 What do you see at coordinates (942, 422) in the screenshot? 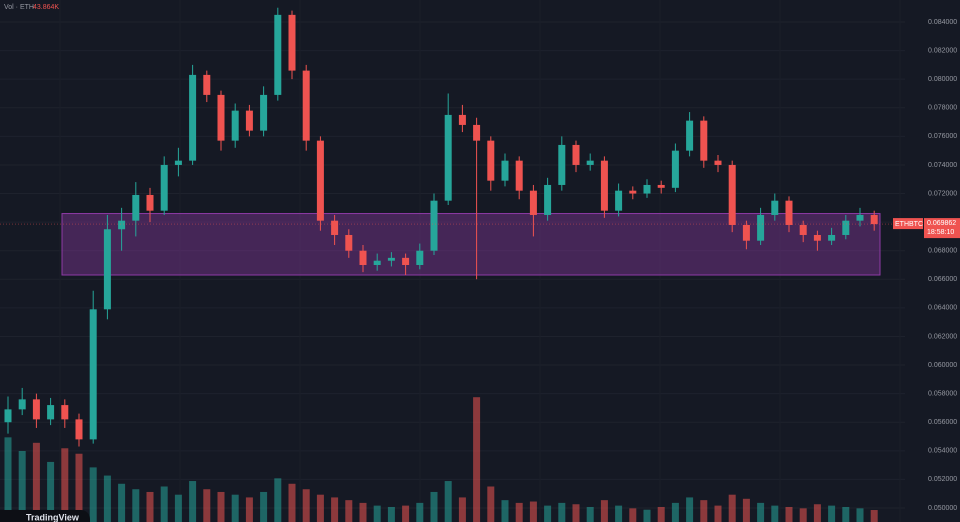
I see `y-tick-label: 0.056000` at bounding box center [942, 422].